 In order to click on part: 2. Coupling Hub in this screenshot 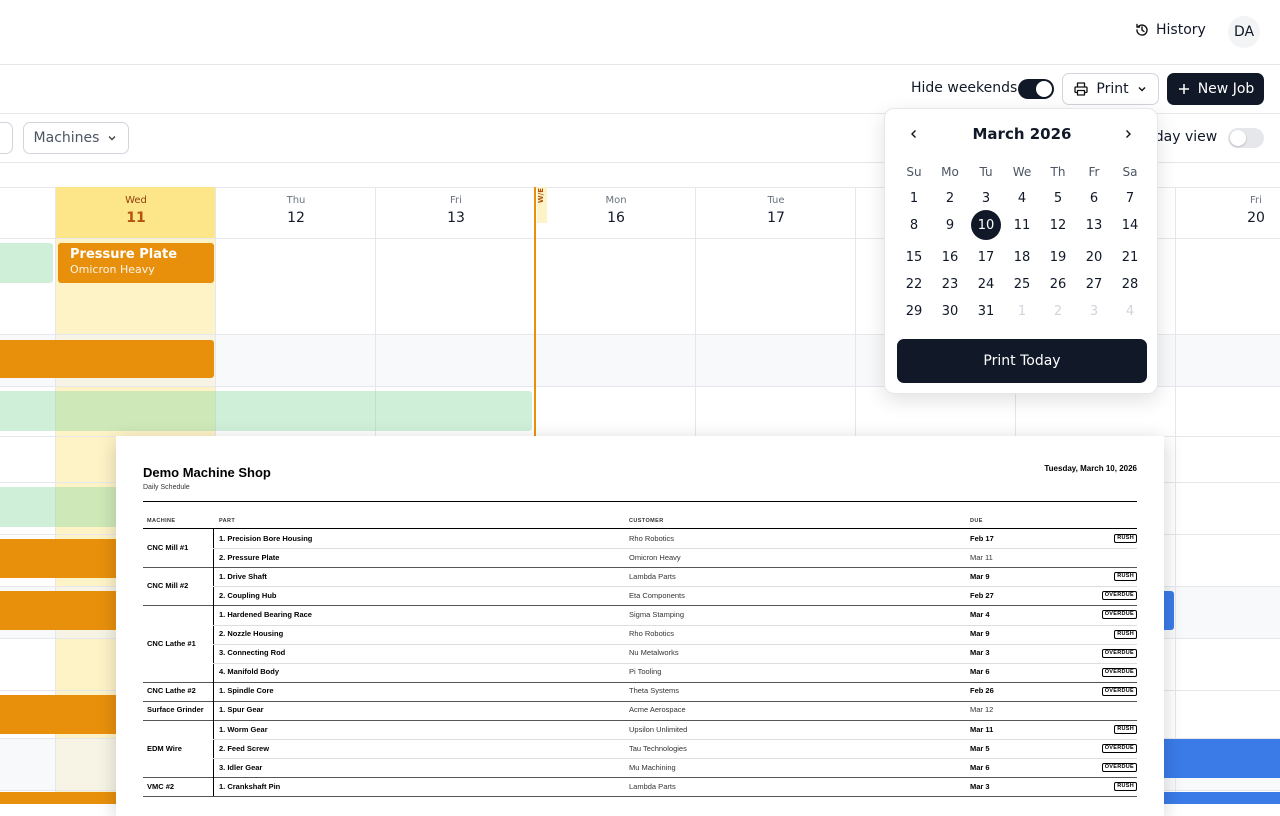, I will do `click(248, 595)`.